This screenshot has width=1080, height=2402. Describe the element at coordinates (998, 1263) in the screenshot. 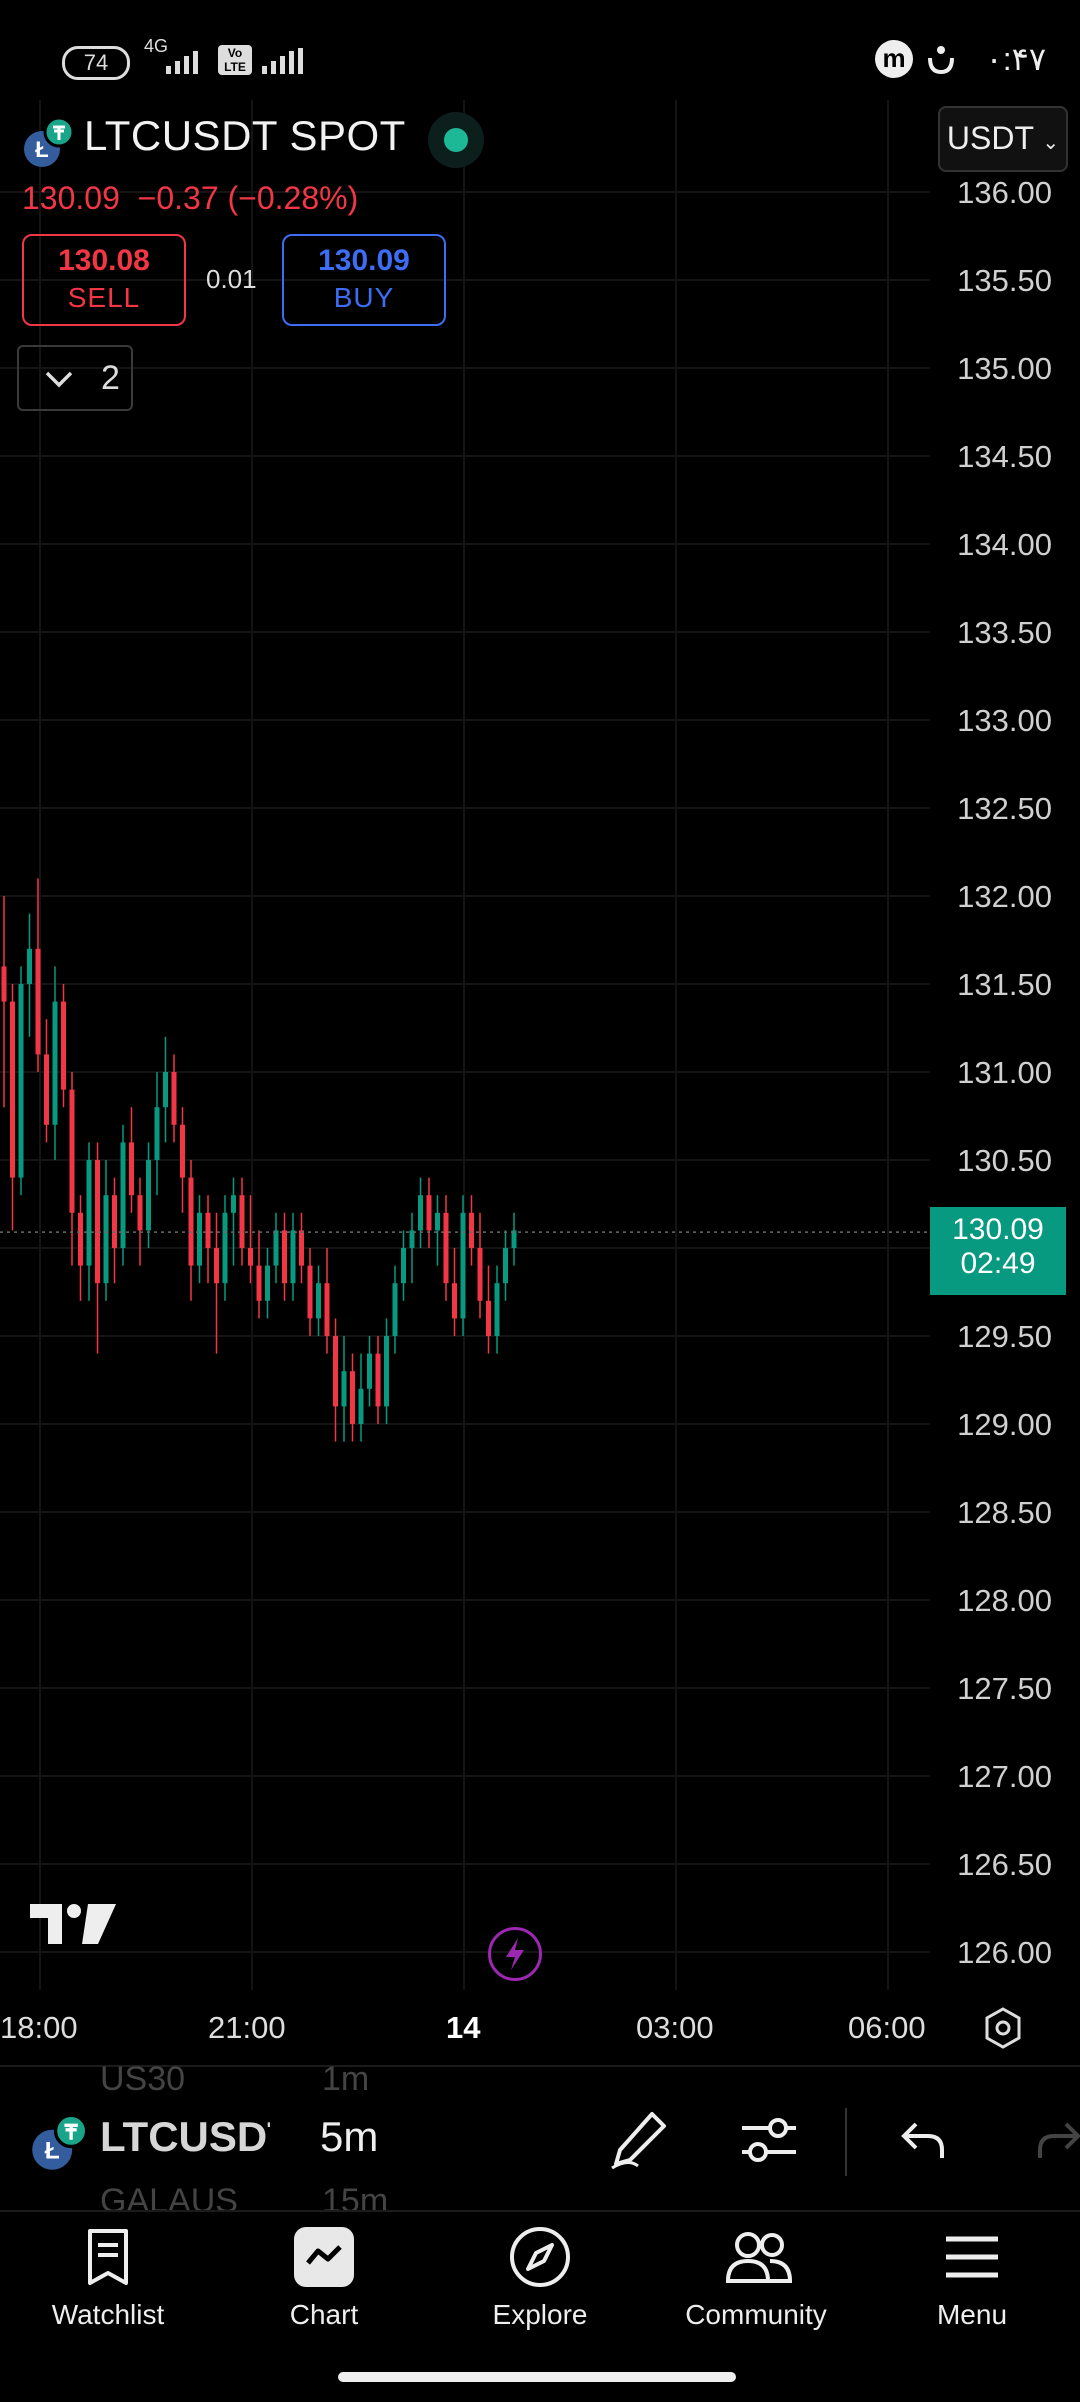

I see `bar-countdown: 02:49` at that location.